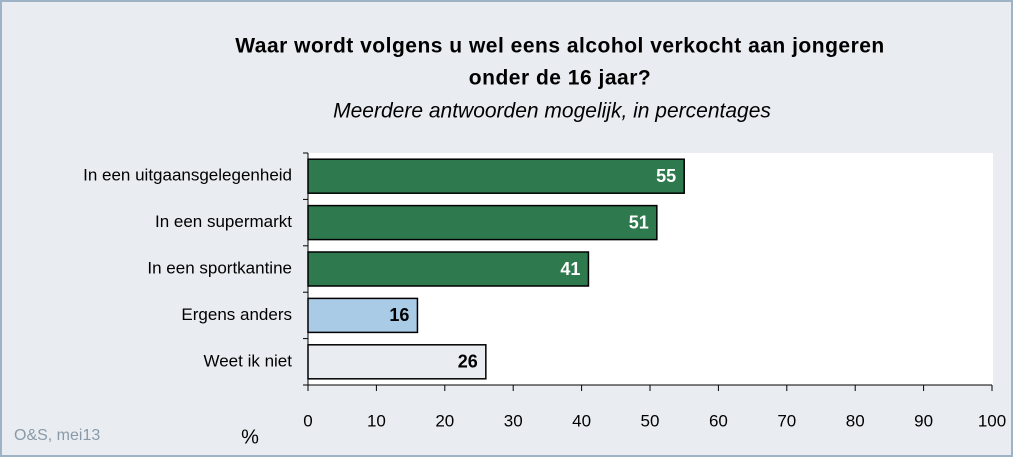  Describe the element at coordinates (923, 420) in the screenshot. I see `x-tick-label: 90` at that location.